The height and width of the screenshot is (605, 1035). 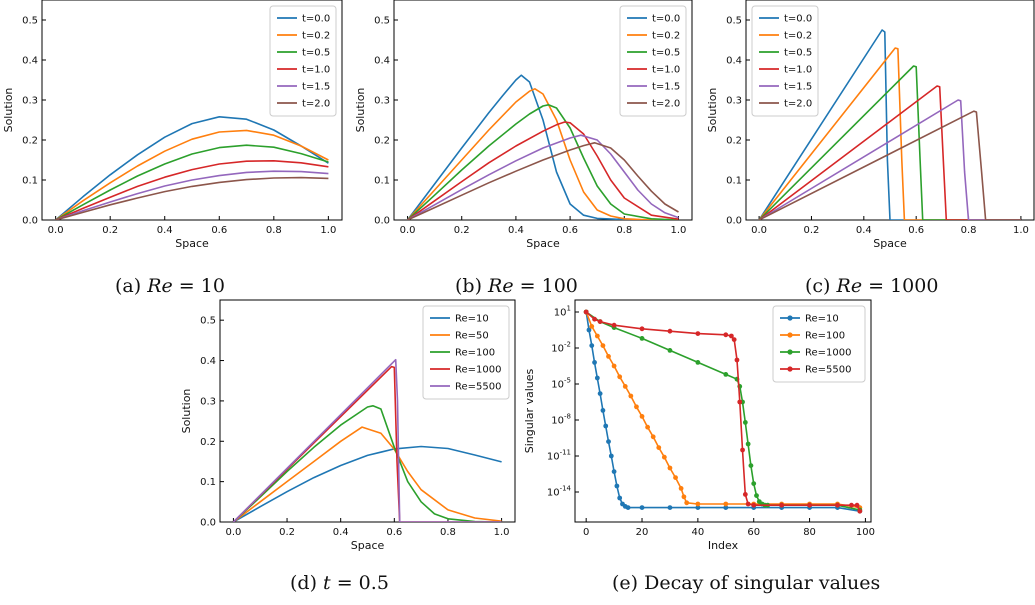 What do you see at coordinates (561, 384) in the screenshot?
I see `y-tick-label: 10⁻⁵` at bounding box center [561, 384].